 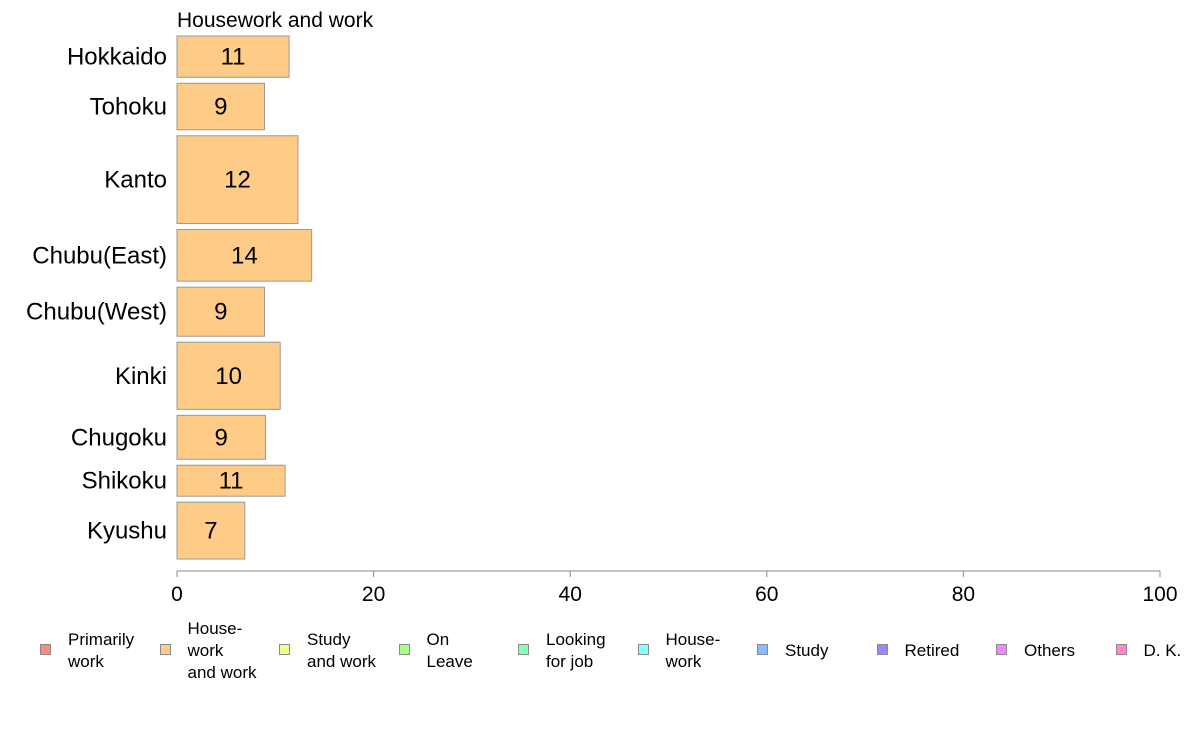 What do you see at coordinates (222, 650) in the screenshot?
I see `legend-label: House- work and work` at bounding box center [222, 650].